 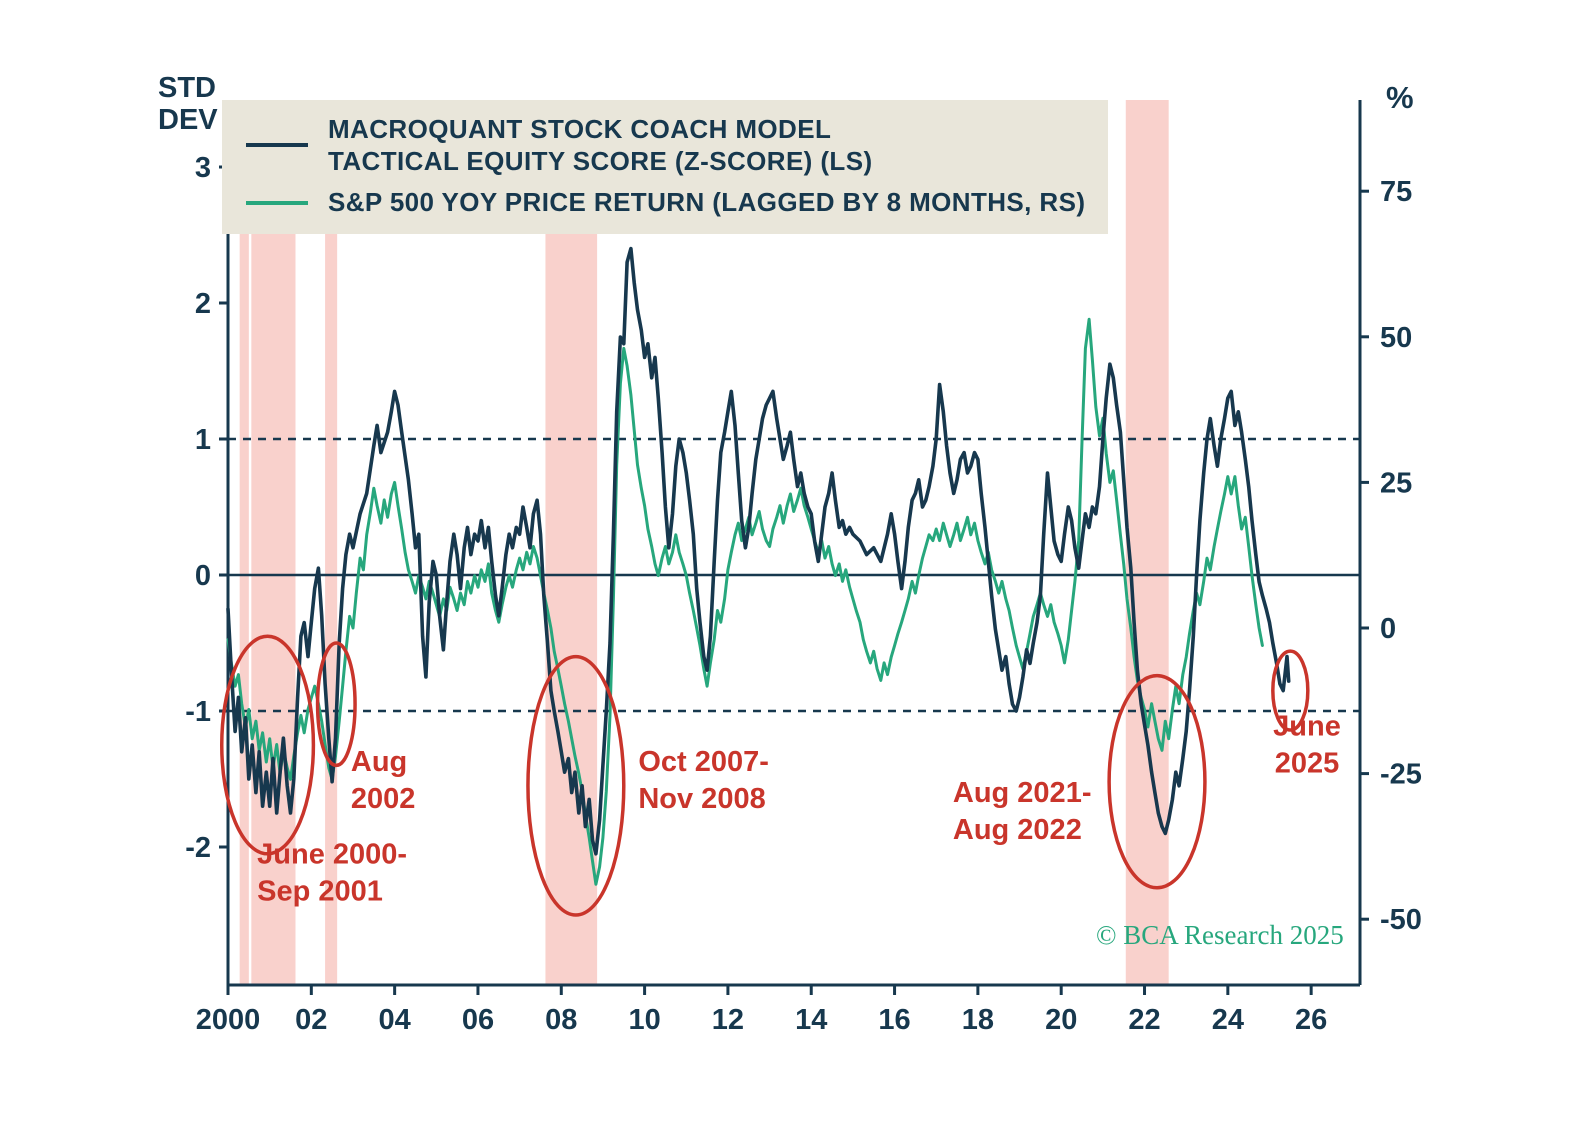 What do you see at coordinates (395, 1020) in the screenshot?
I see `x-axis-tick-label: 04` at bounding box center [395, 1020].